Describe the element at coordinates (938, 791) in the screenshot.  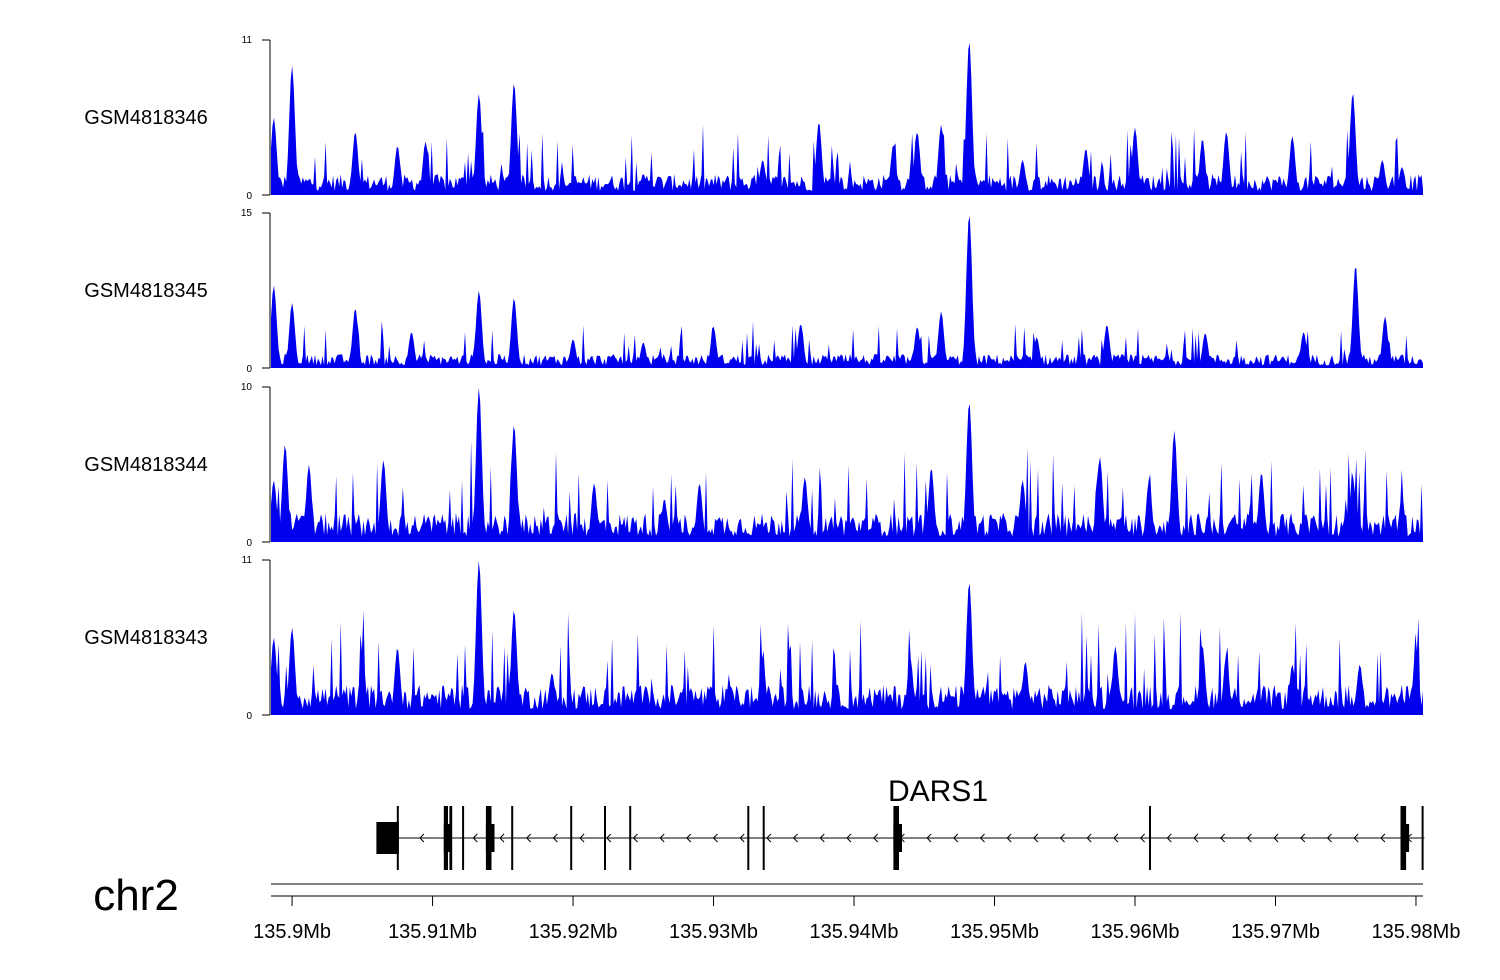
I see `gene-label: DARS1` at that location.